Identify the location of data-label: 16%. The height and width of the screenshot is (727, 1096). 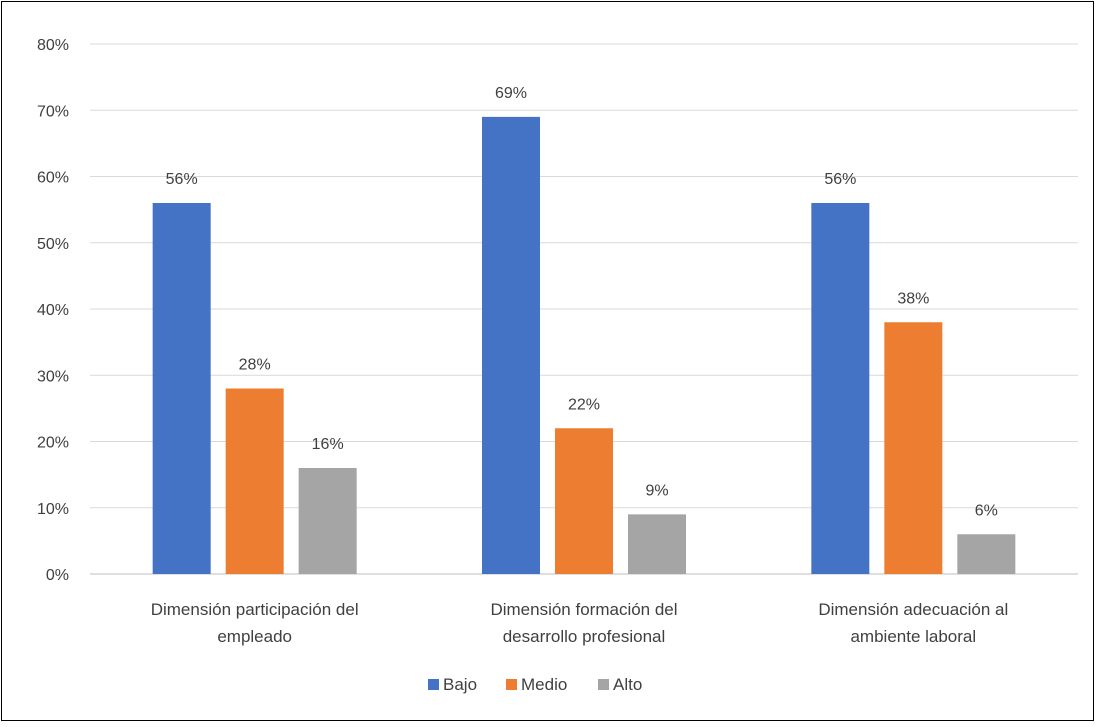
(328, 444).